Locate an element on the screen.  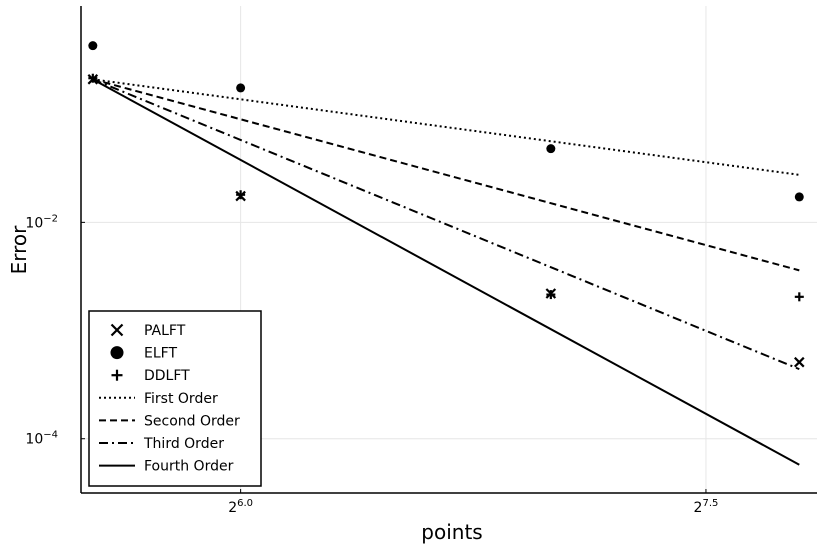
legend-marker-elft is located at coordinates (117, 353).